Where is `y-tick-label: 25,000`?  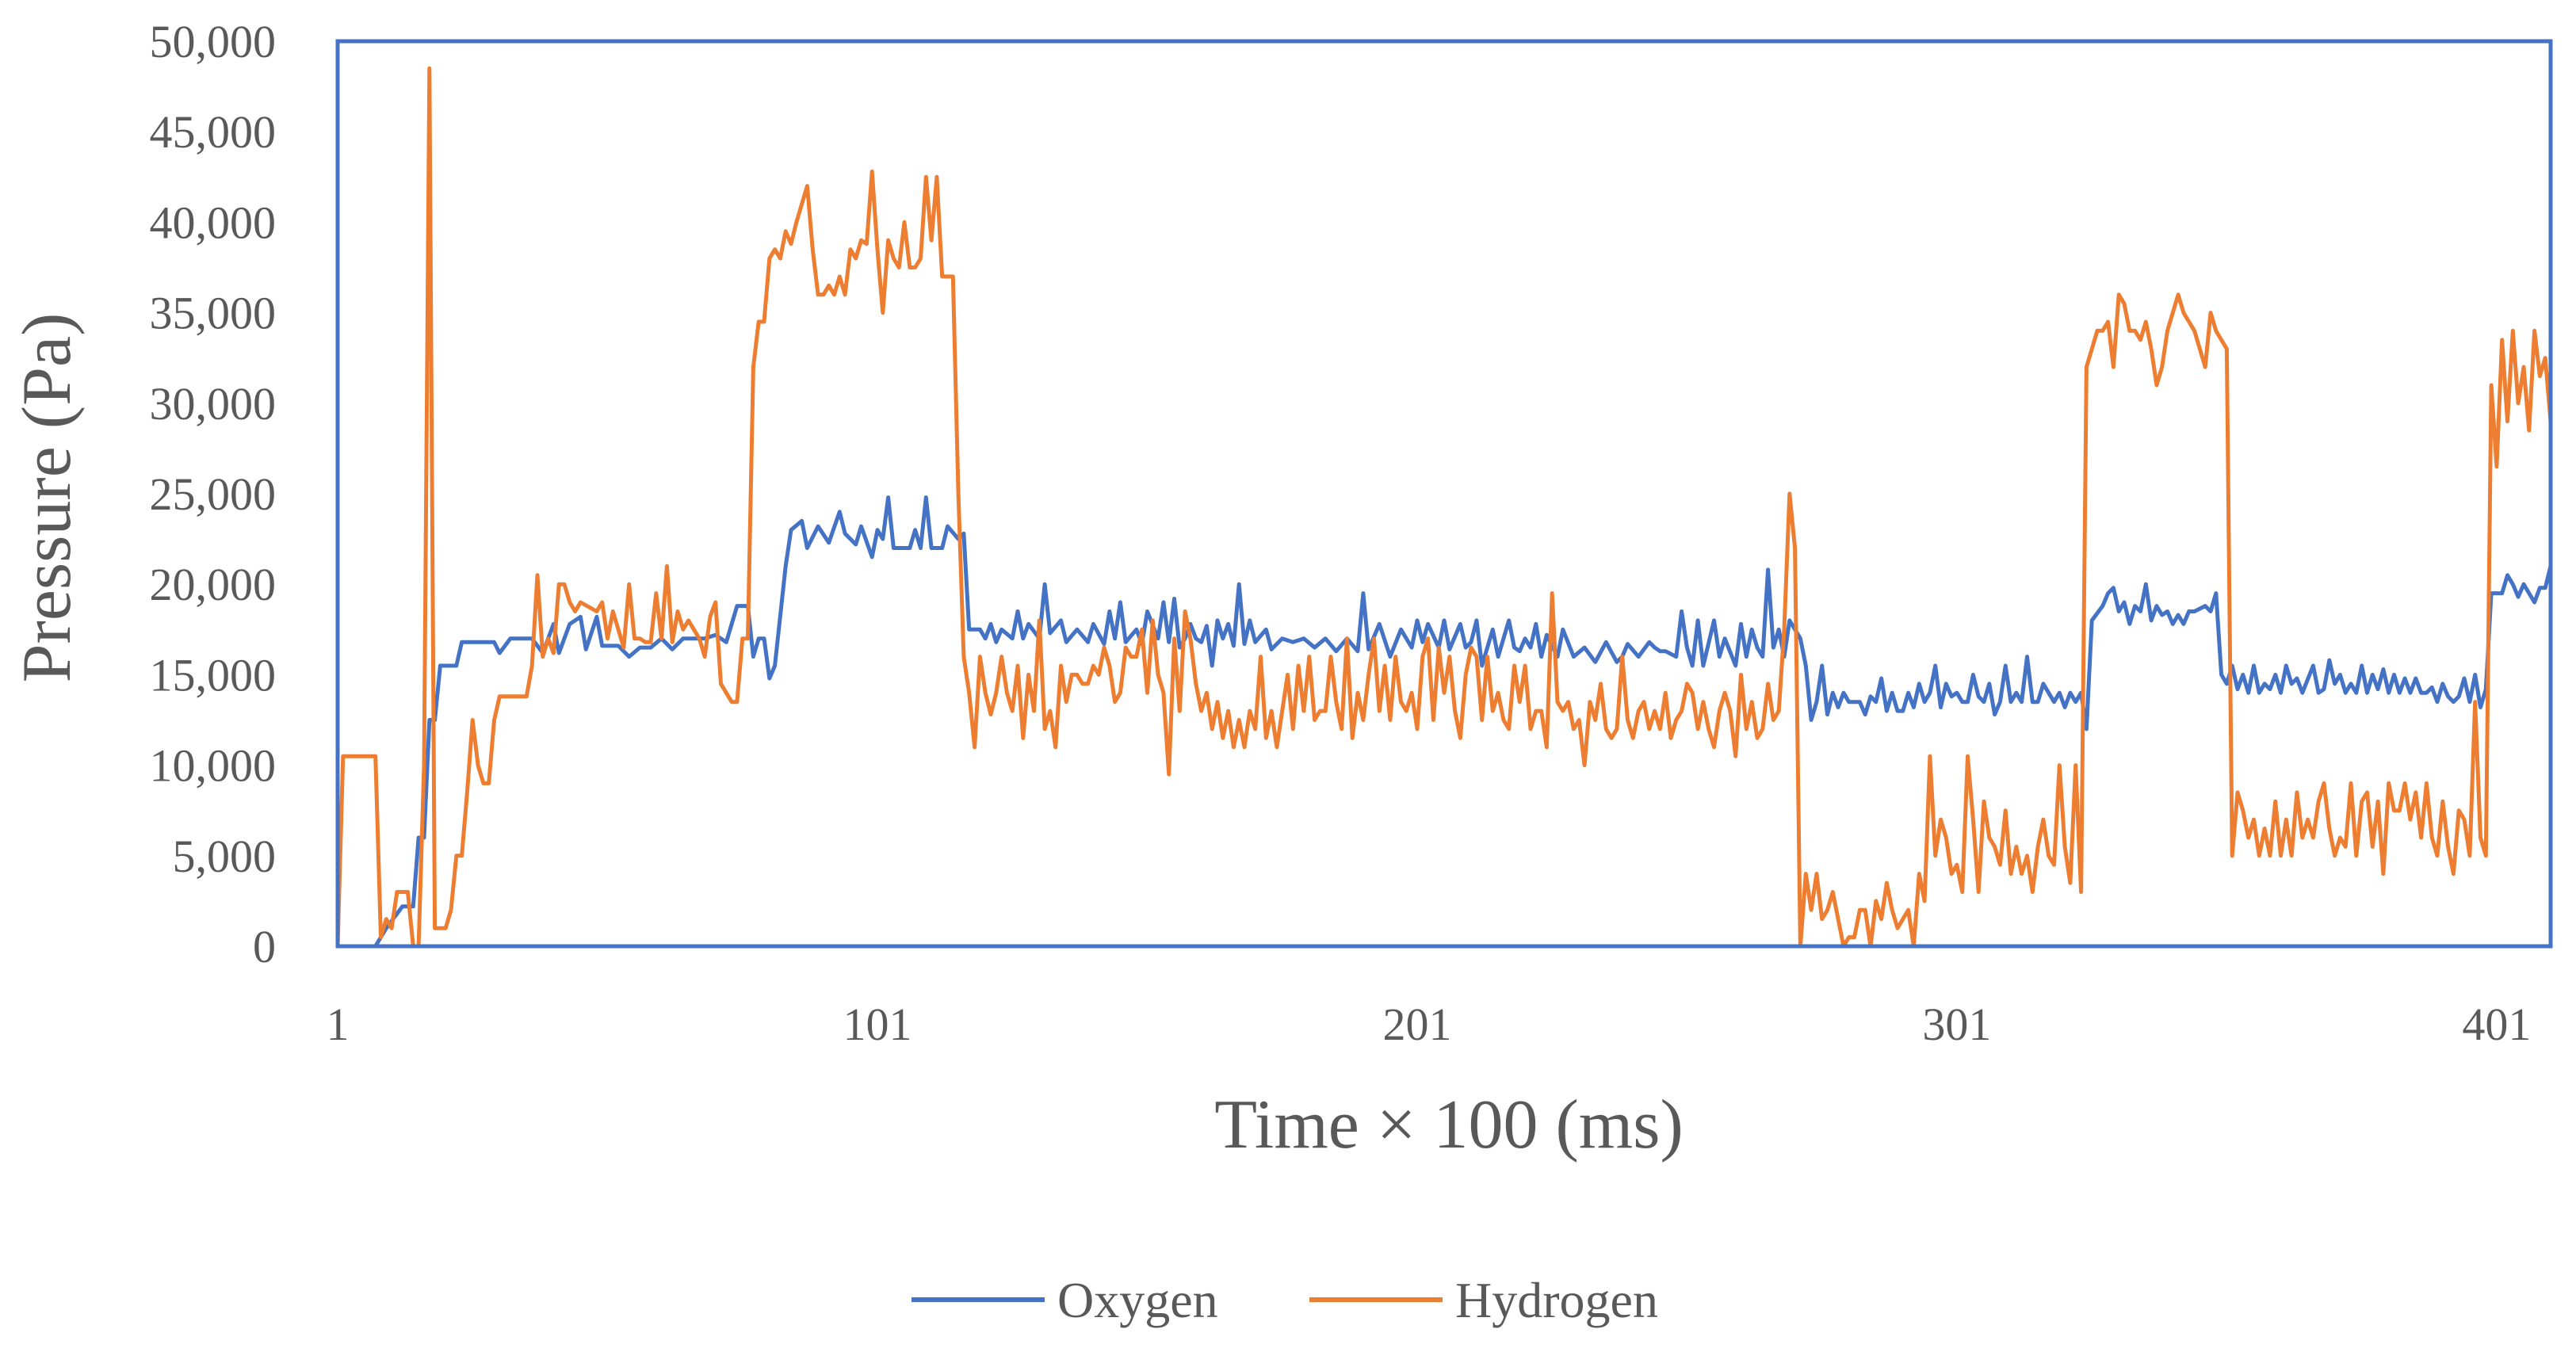 y-tick-label: 25,000 is located at coordinates (213, 494).